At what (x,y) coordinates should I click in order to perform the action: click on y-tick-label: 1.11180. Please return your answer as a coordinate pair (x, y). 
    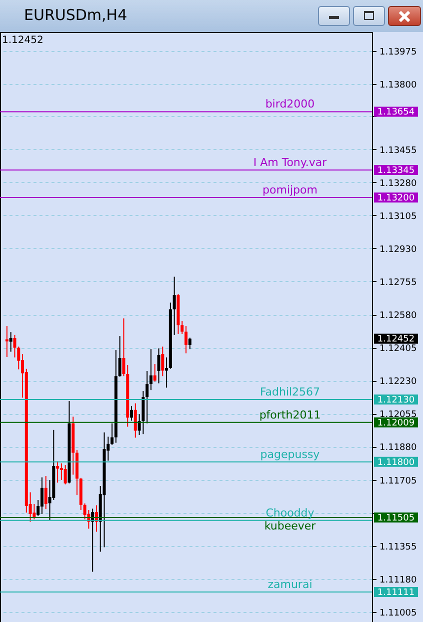
    Looking at the image, I should click on (398, 580).